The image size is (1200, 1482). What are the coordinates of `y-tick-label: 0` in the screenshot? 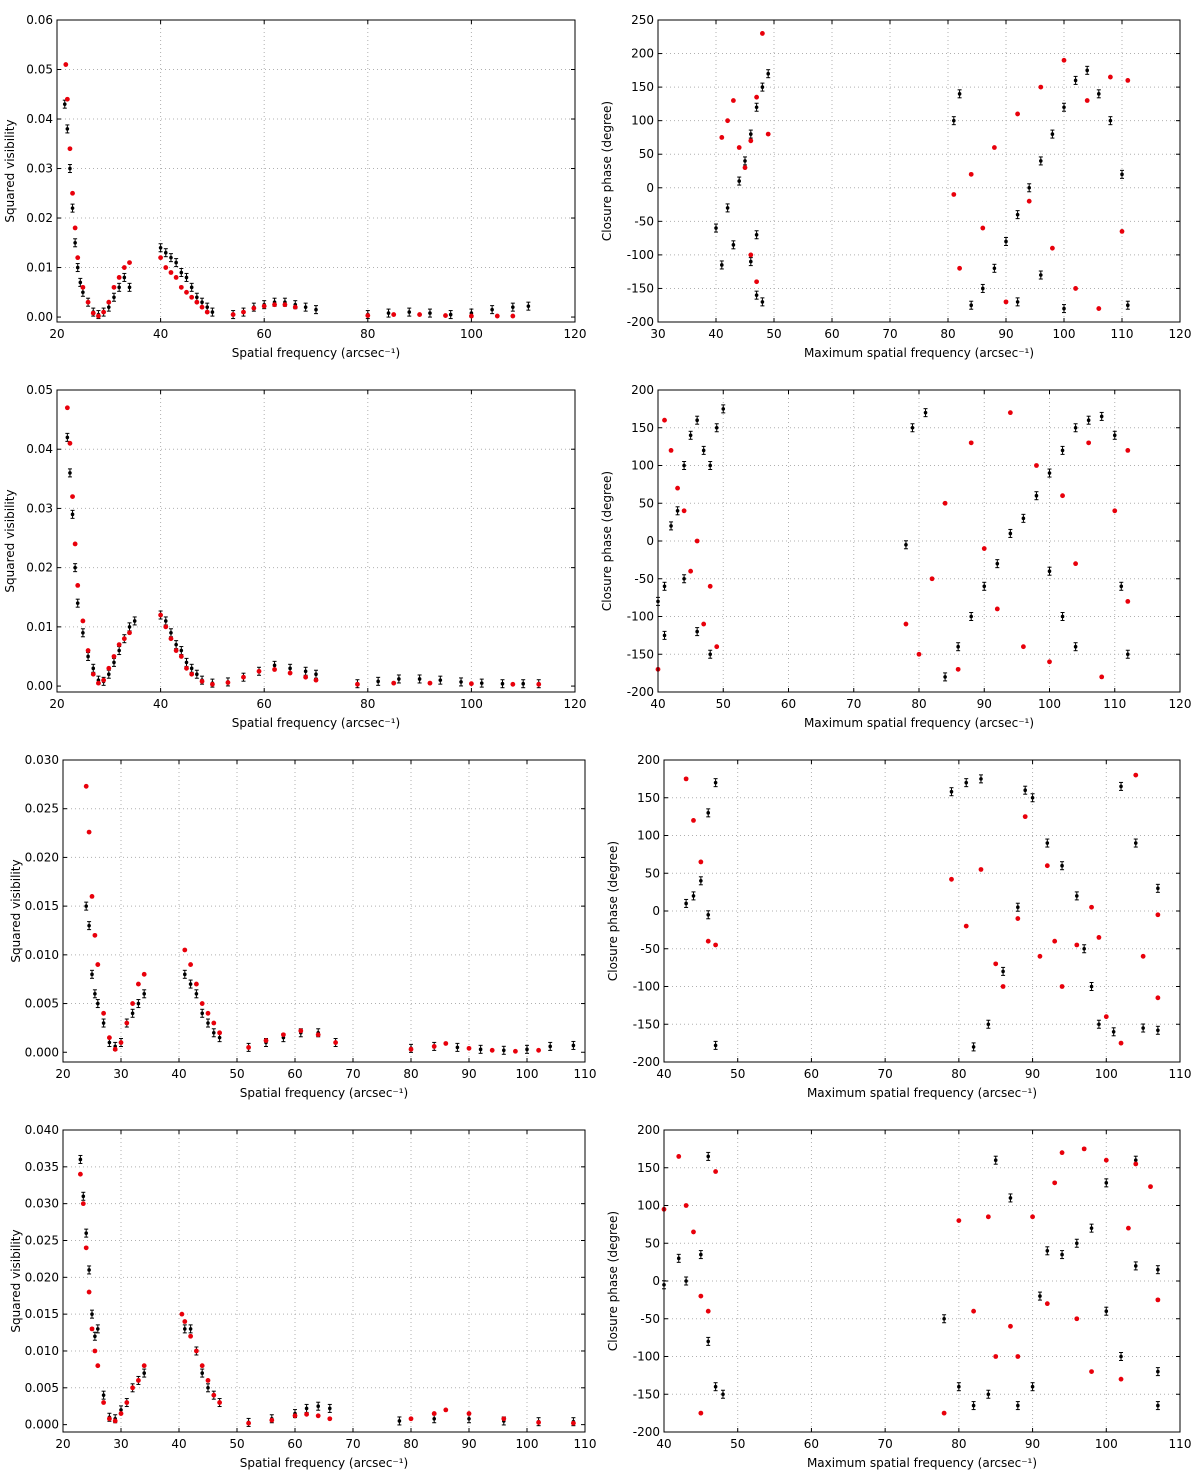 It's located at (650, 541).